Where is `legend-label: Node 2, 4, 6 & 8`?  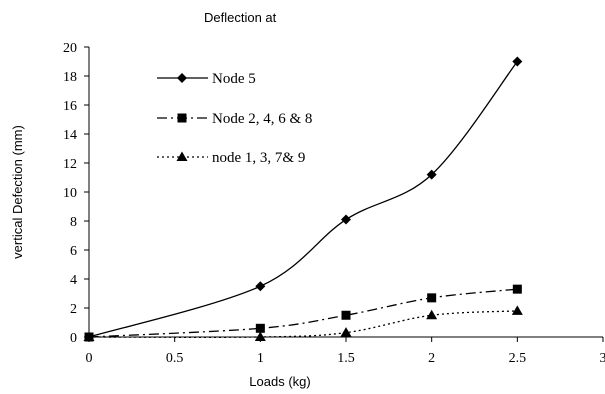
legend-label: Node 2, 4, 6 & 8 is located at coordinates (262, 119).